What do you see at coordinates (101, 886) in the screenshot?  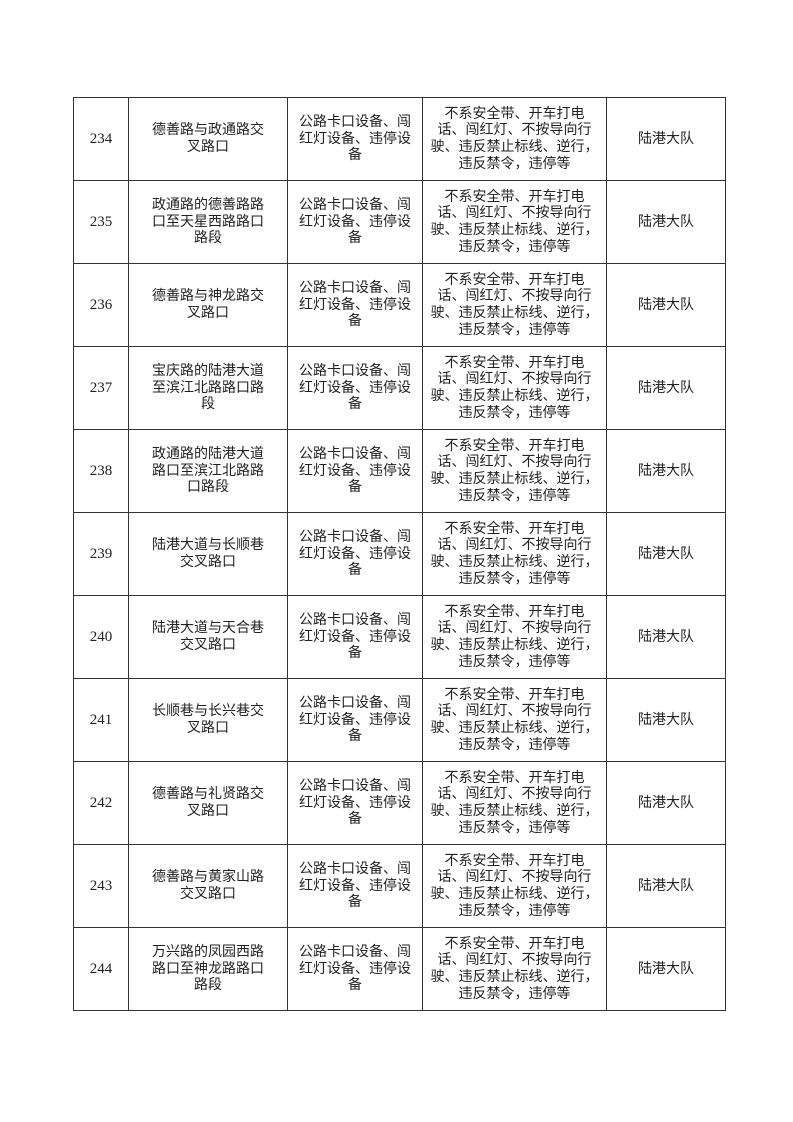 I see `row-number-cell: 243` at bounding box center [101, 886].